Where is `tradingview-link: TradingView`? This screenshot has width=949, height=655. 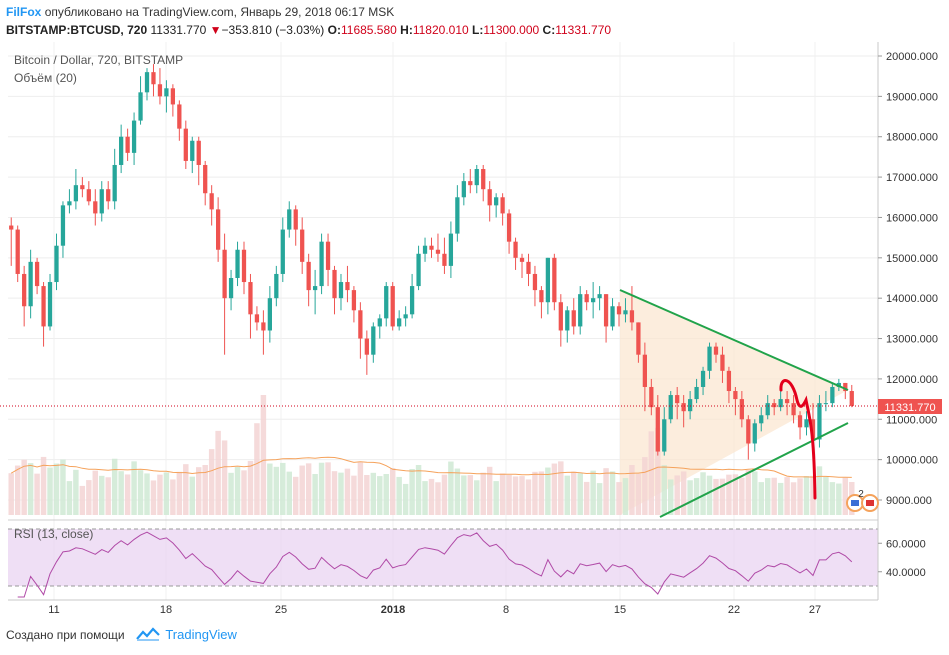
tradingview-link: TradingView is located at coordinates (201, 634).